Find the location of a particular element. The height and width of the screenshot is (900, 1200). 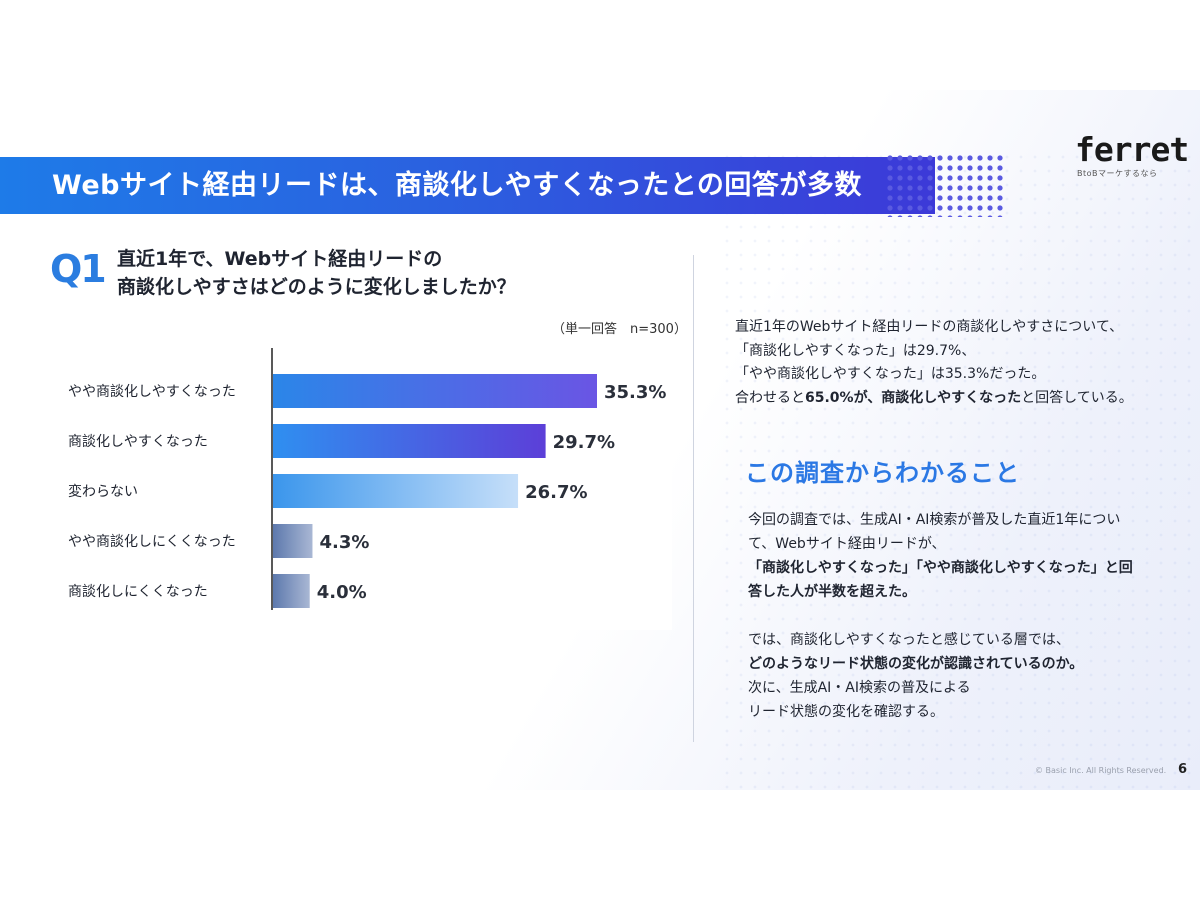

question-number: Q1 is located at coordinates (78, 269).